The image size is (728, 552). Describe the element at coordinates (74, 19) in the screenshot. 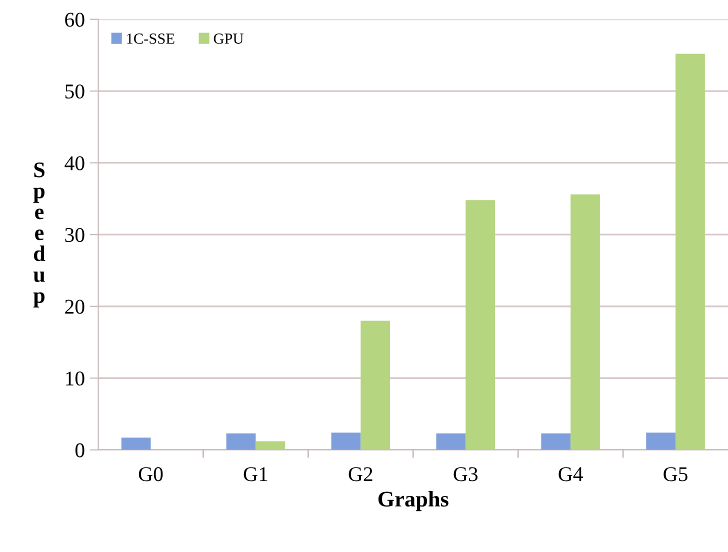

I see `y-tick-label: 60` at that location.